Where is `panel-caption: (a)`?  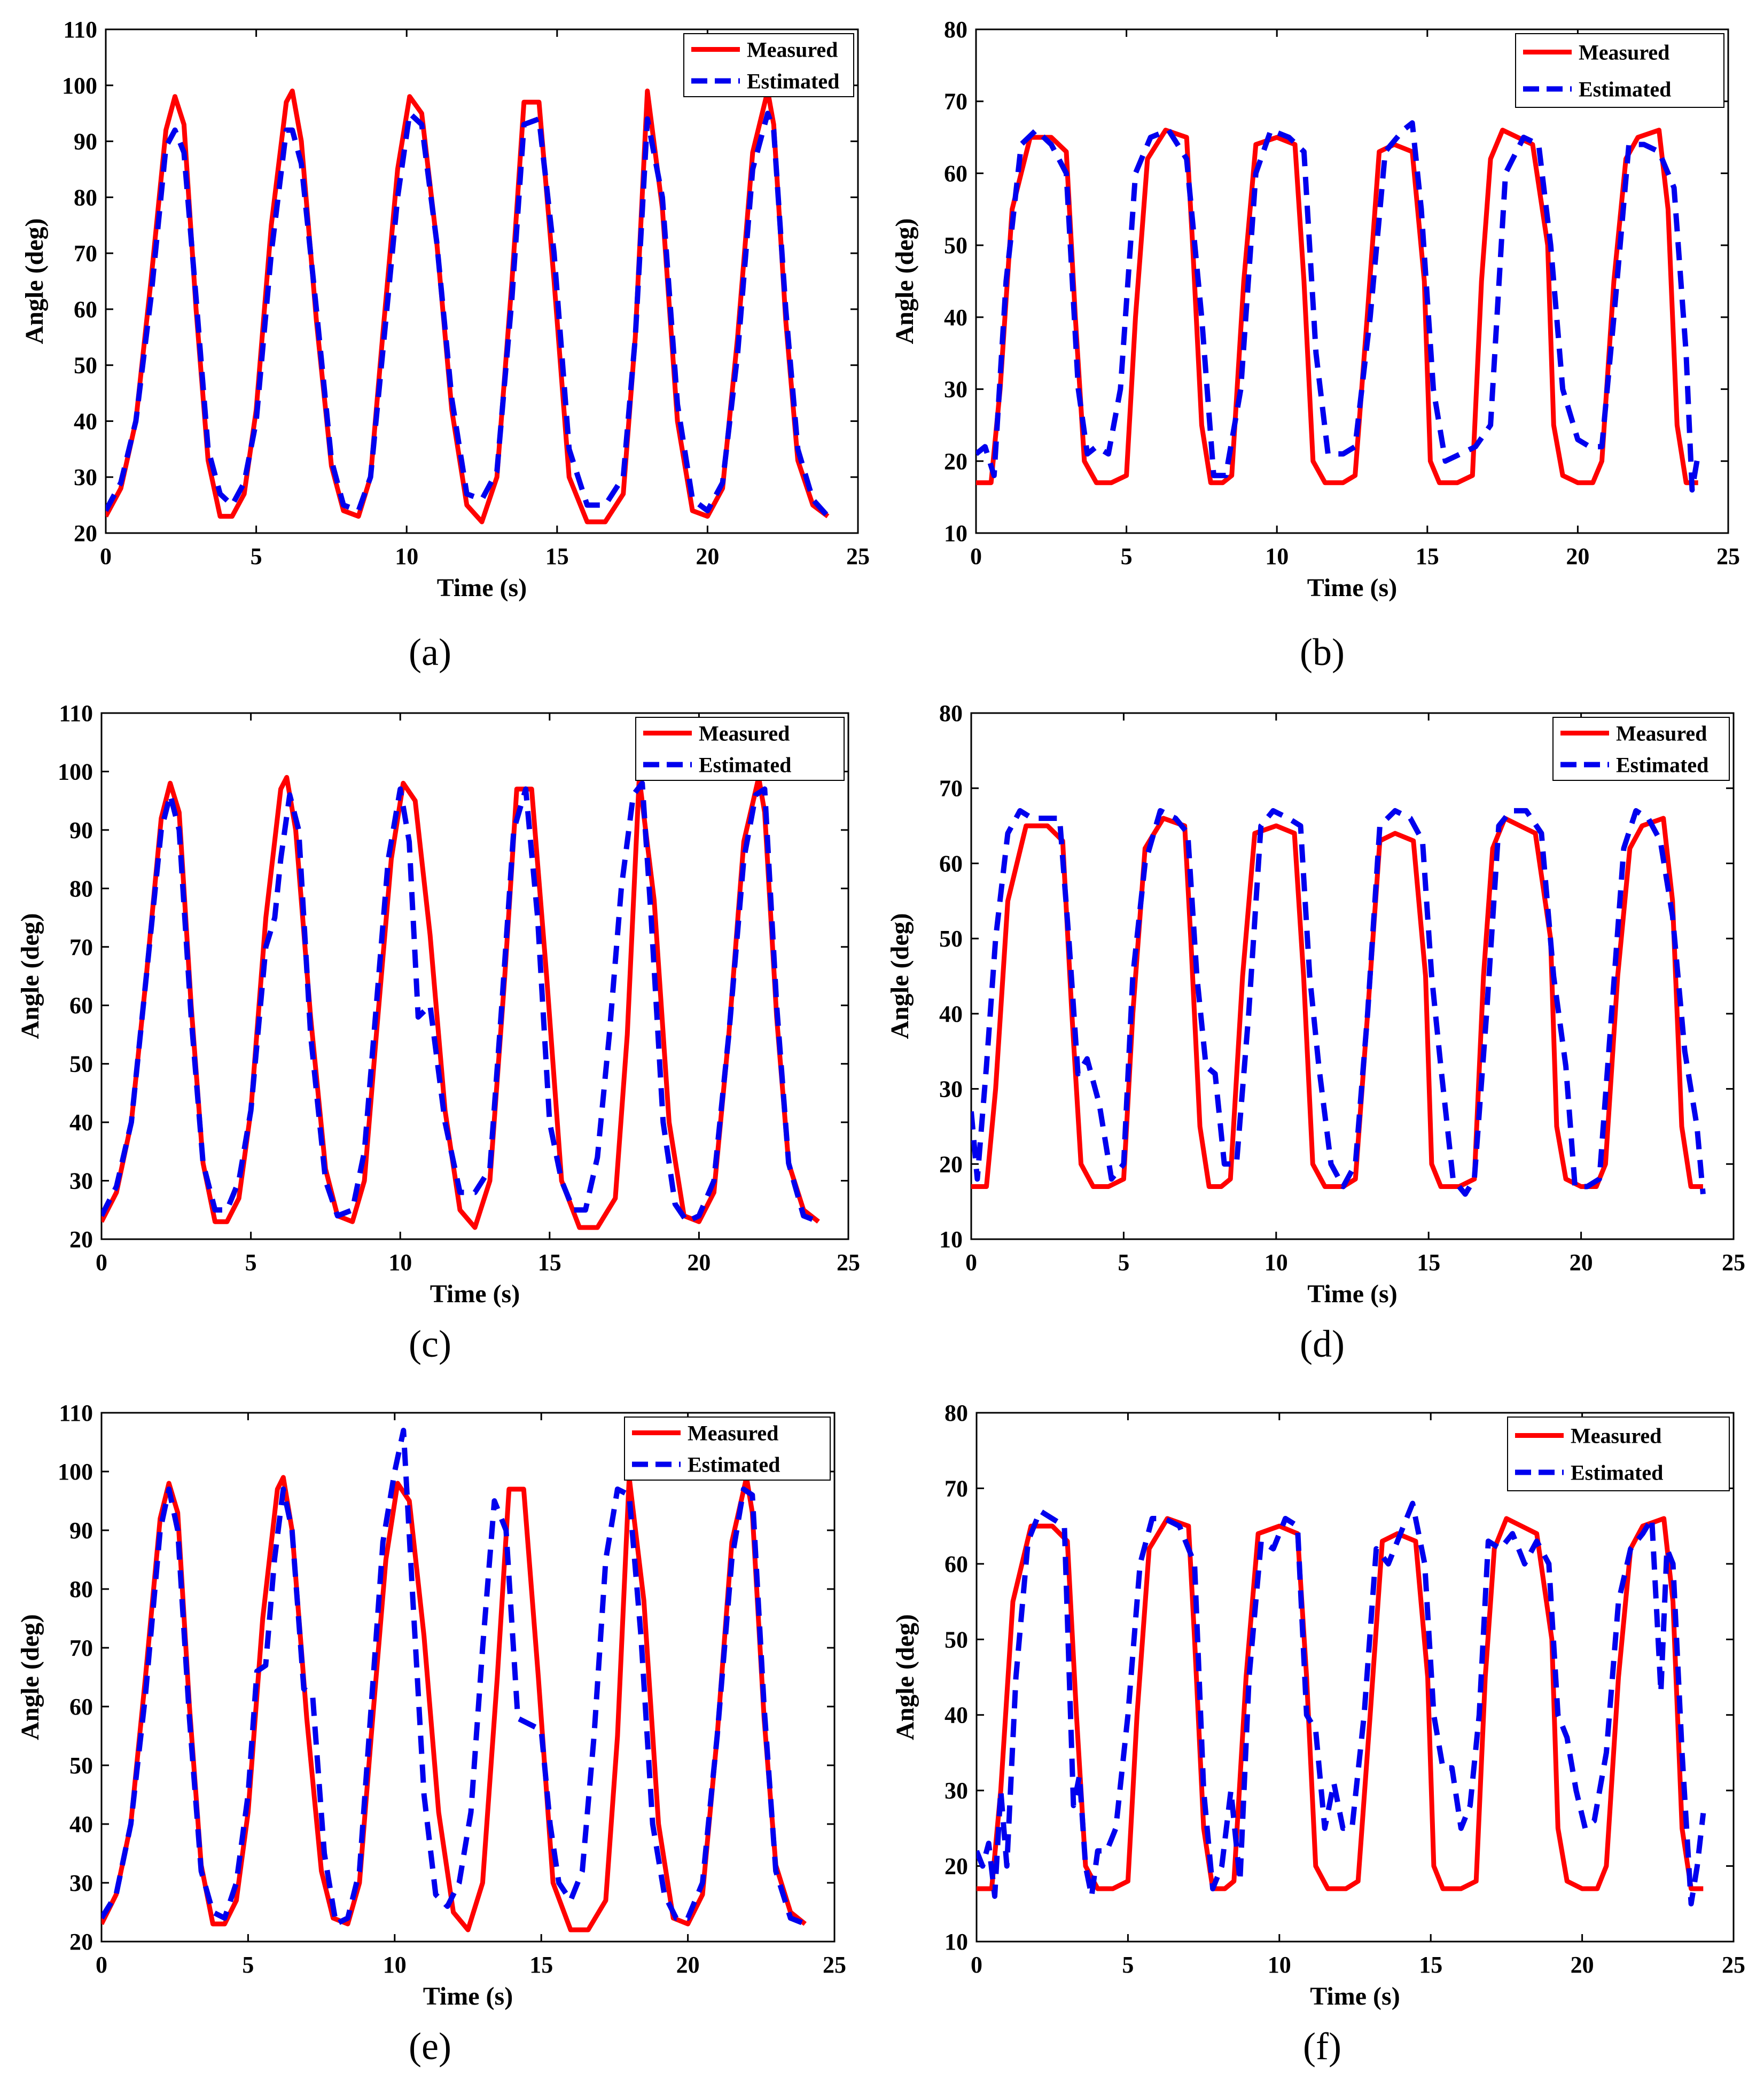 panel-caption: (a) is located at coordinates (430, 652).